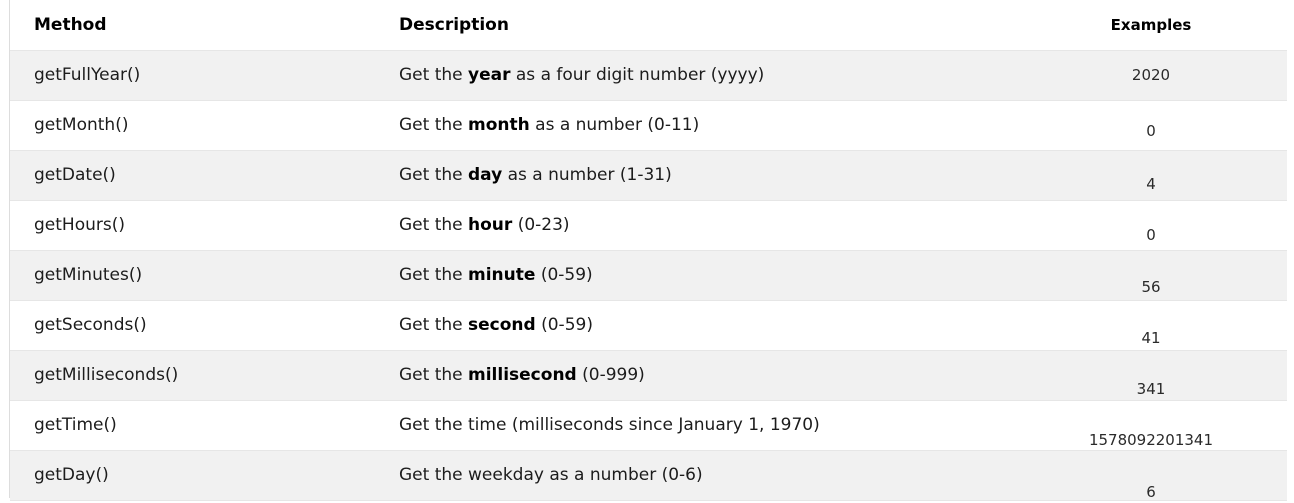 The width and height of the screenshot is (1294, 503). Describe the element at coordinates (522, 375) in the screenshot. I see `description-keyword: millisecond` at that location.